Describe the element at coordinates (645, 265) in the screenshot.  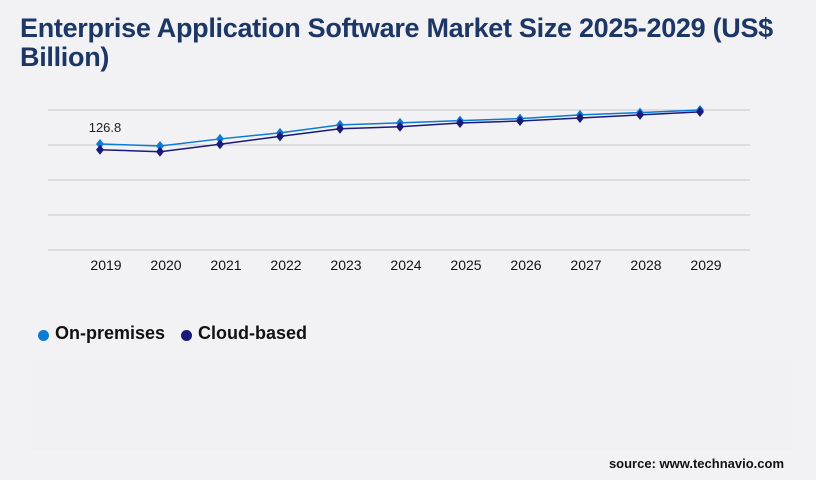
I see `x-tick-label: 2028` at that location.